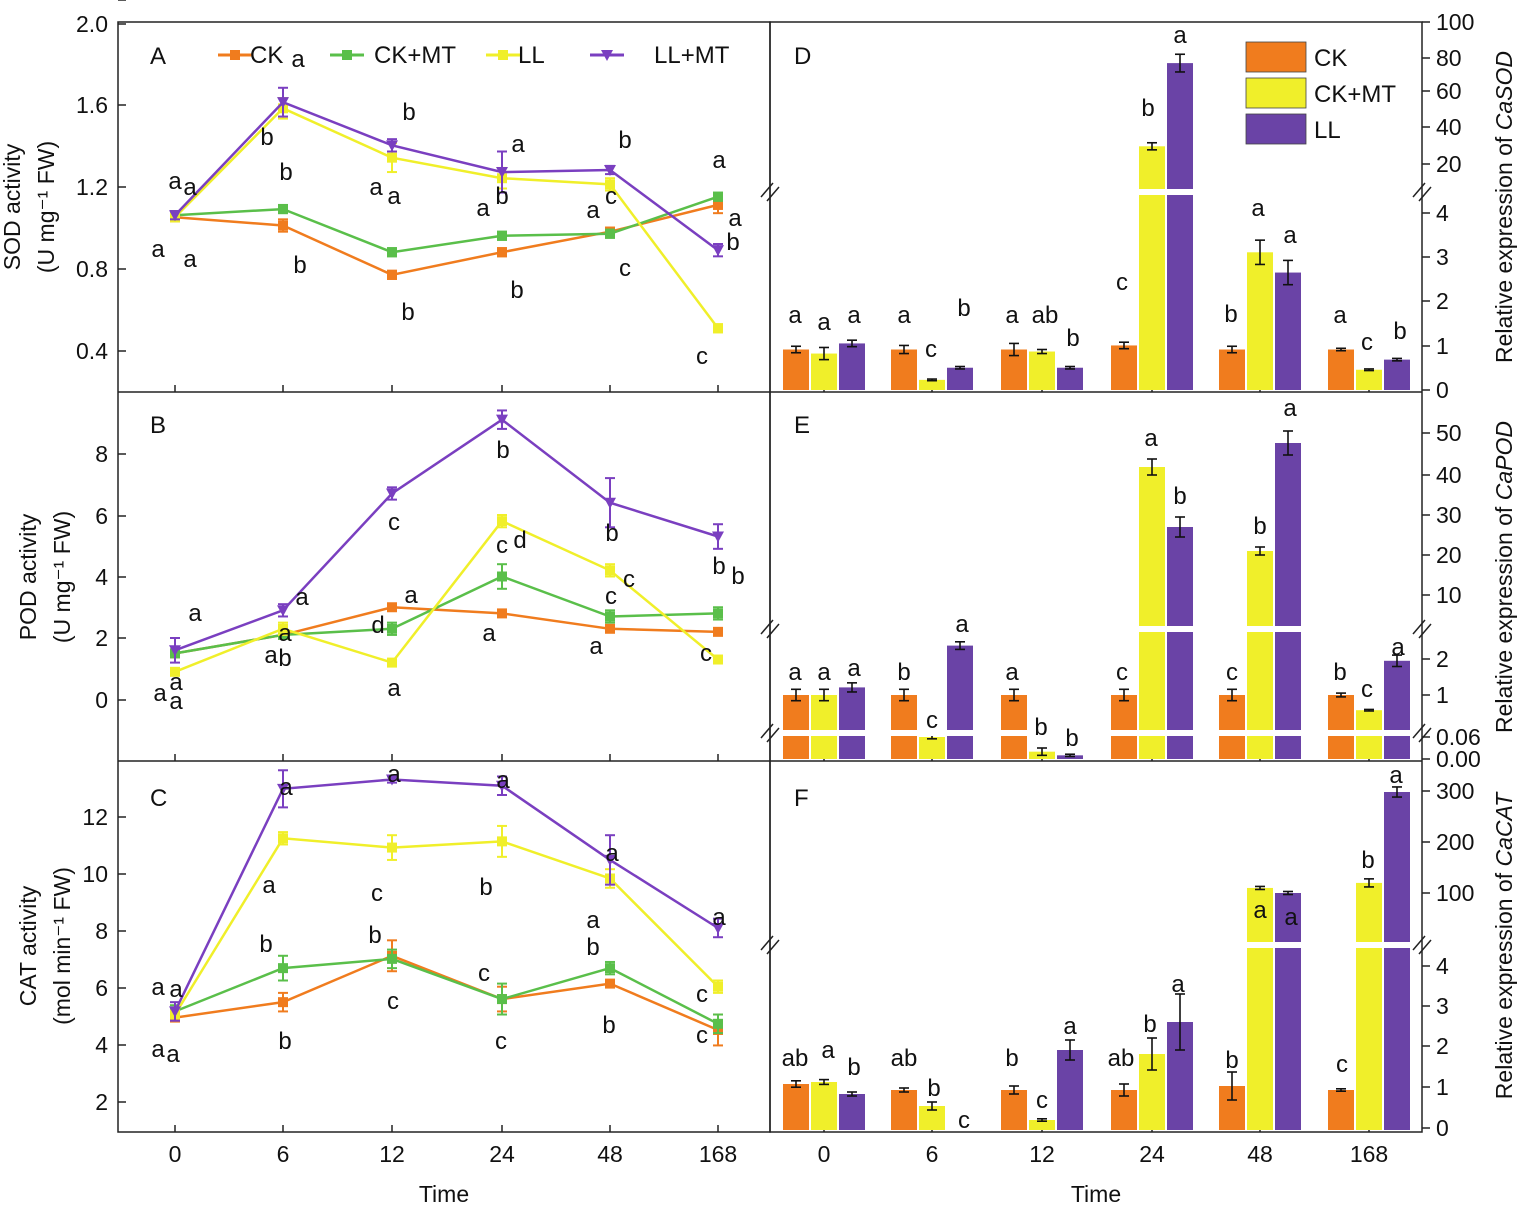 This screenshot has height=1216, width=1535. What do you see at coordinates (1504, 829) in the screenshot?
I see `ylabel-cacat-gene: CaCAT` at bounding box center [1504, 829].